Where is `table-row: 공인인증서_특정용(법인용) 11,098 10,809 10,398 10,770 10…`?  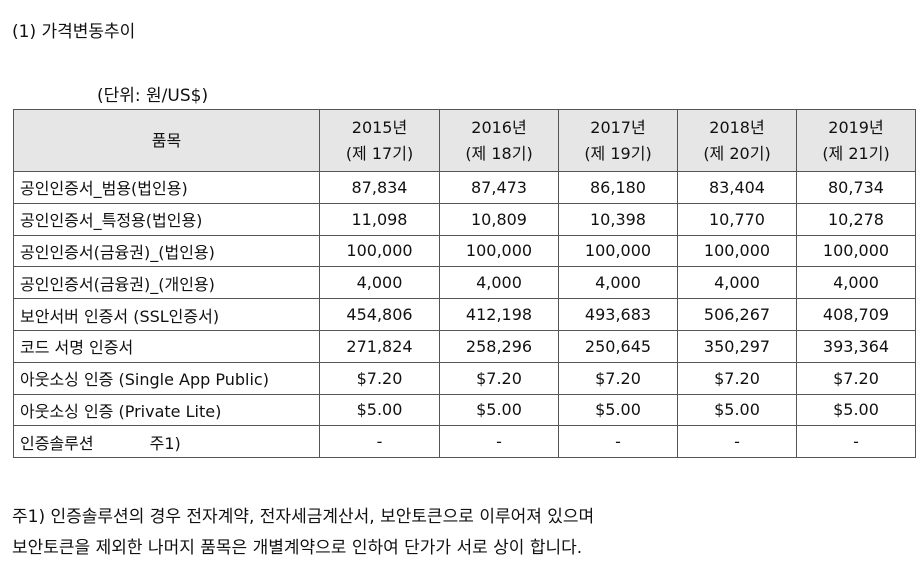
table-row: 공인인증서_특정용(법인용) 11,098 10,809 10,398 10,770 10… is located at coordinates (464, 219).